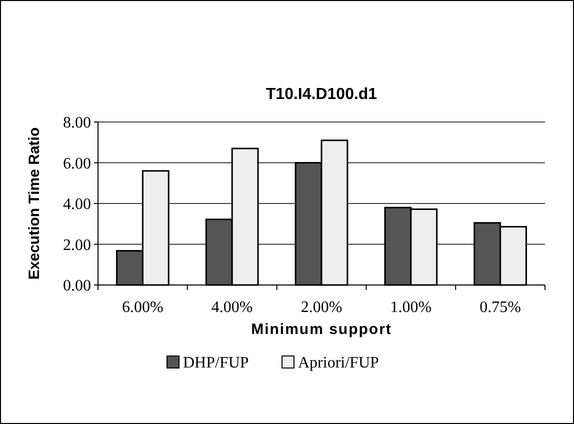  Describe the element at coordinates (77, 205) in the screenshot. I see `y-tick-label: 4.00` at that location.